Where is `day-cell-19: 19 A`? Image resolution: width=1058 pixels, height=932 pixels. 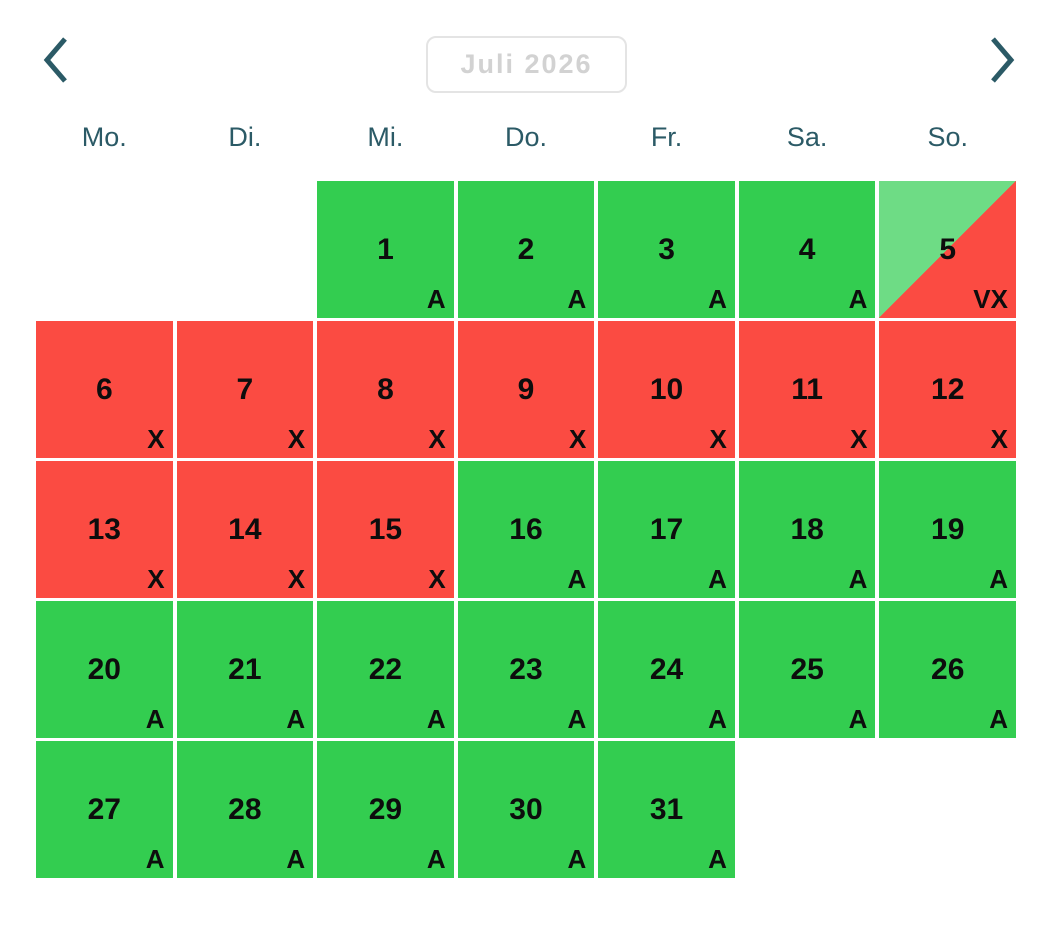
day-cell-19: 19 A is located at coordinates (947, 529).